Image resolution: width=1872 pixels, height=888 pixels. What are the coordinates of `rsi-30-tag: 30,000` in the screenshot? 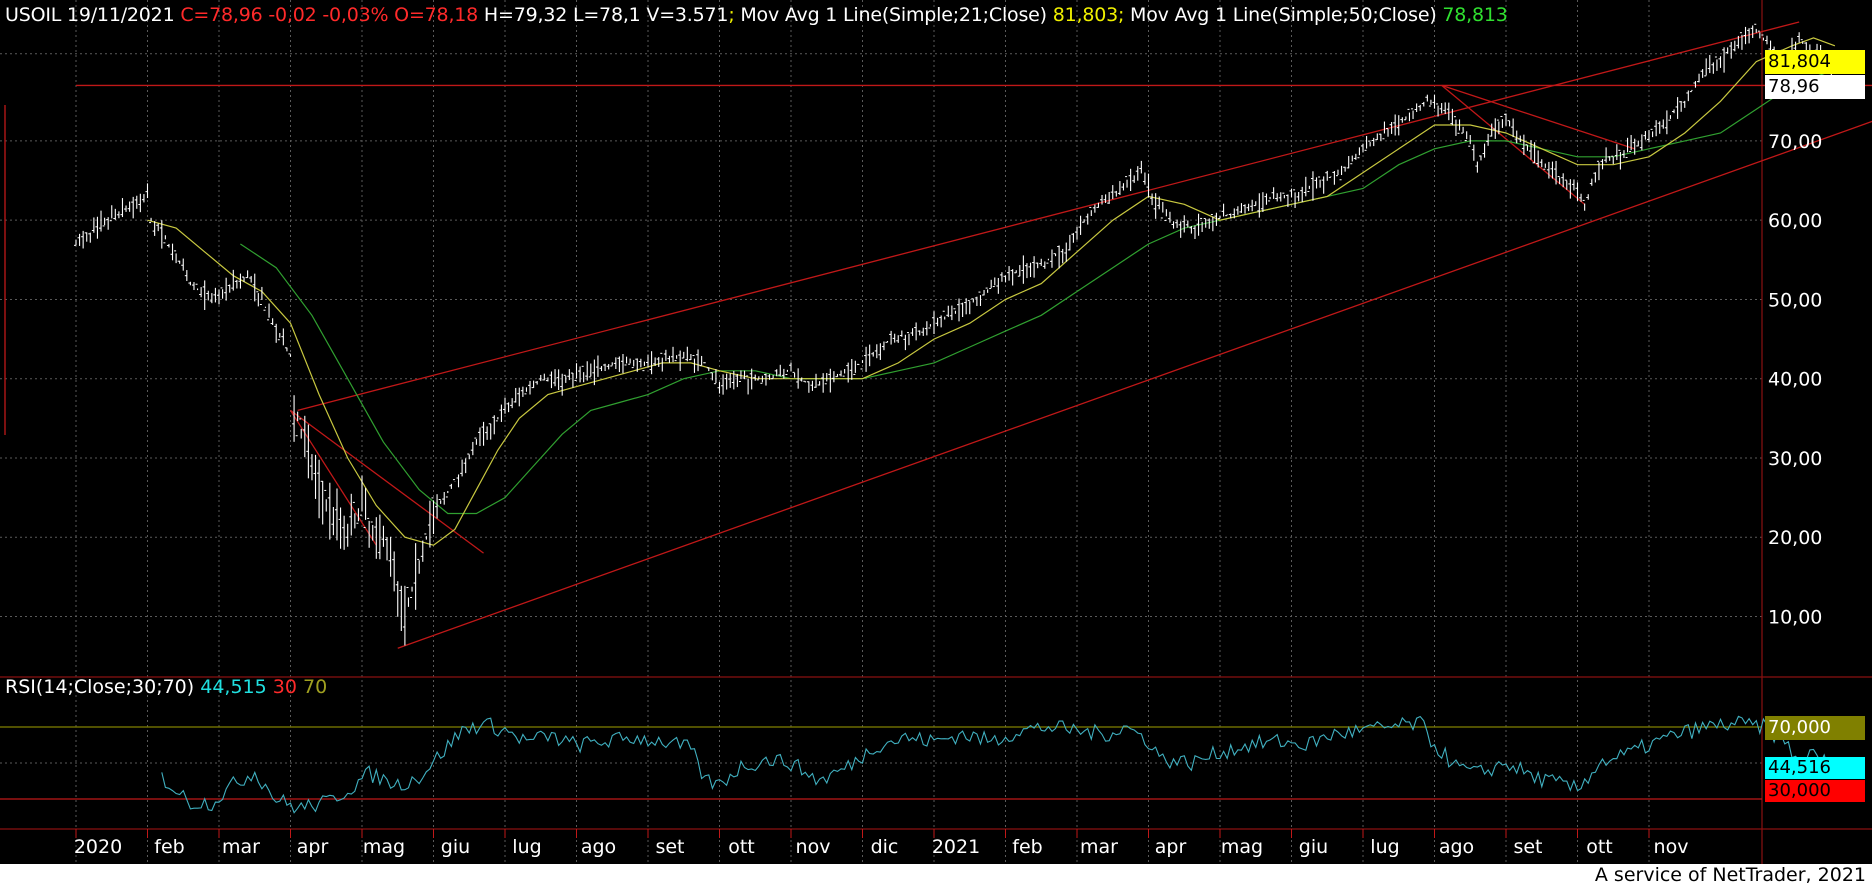 It's located at (1815, 791).